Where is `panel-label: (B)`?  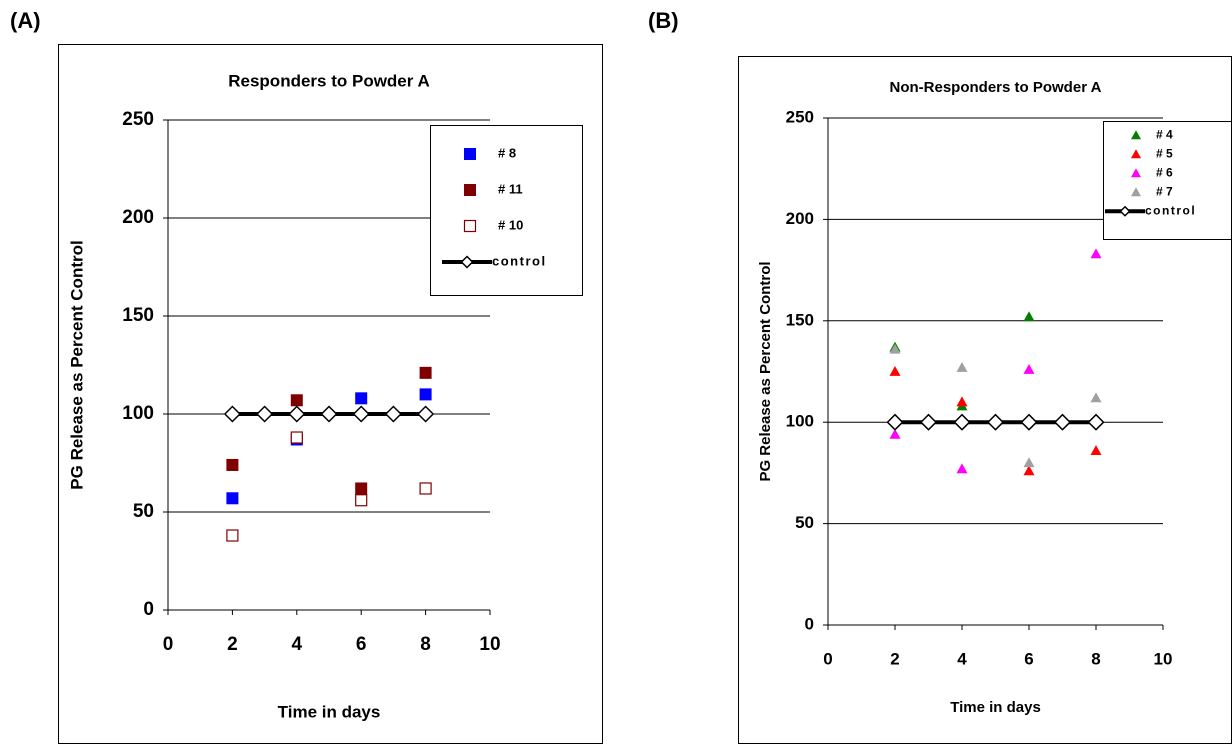 panel-label: (B) is located at coordinates (663, 20).